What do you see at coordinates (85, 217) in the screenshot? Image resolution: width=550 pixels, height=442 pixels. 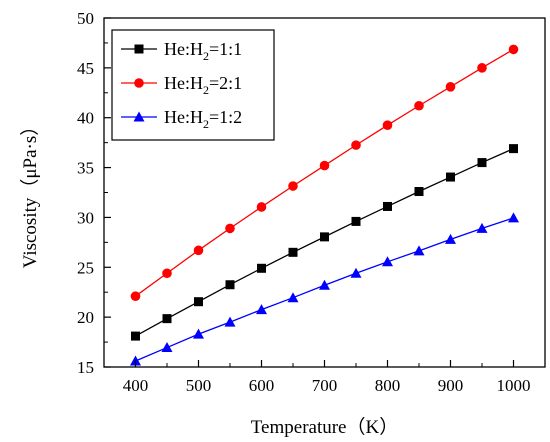 I see `y-tick-label: 30` at bounding box center [85, 217].